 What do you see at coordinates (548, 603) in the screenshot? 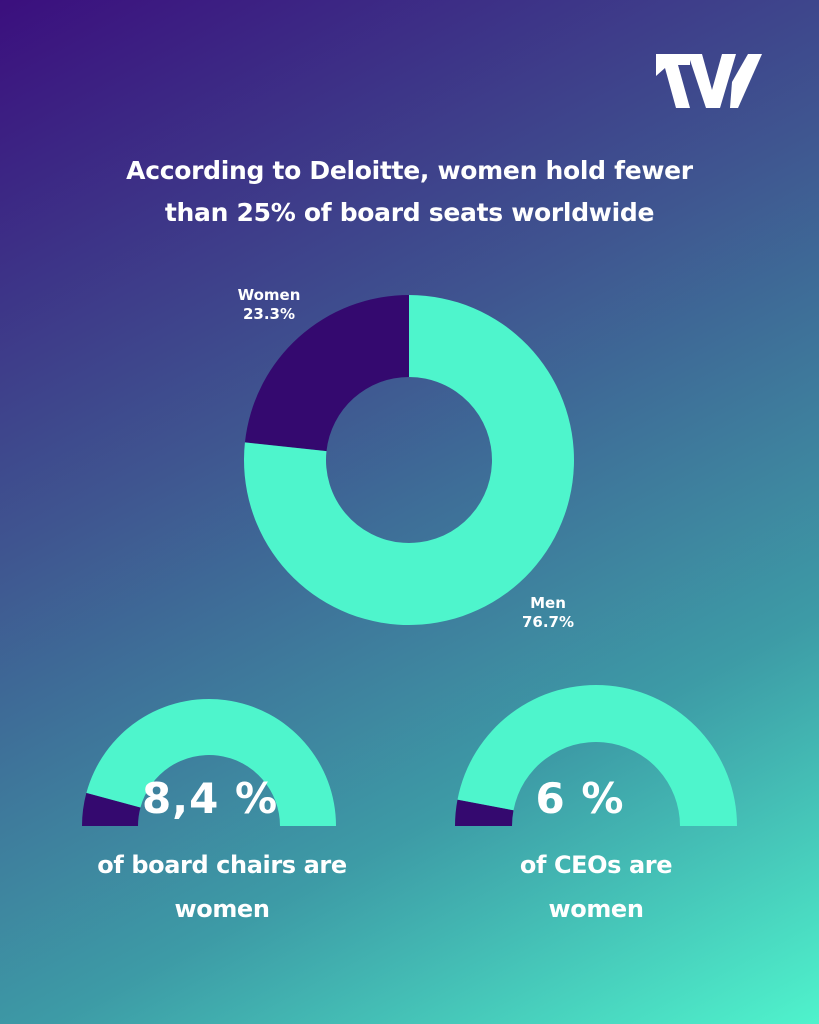
I see `men-slice-label: Men` at bounding box center [548, 603].